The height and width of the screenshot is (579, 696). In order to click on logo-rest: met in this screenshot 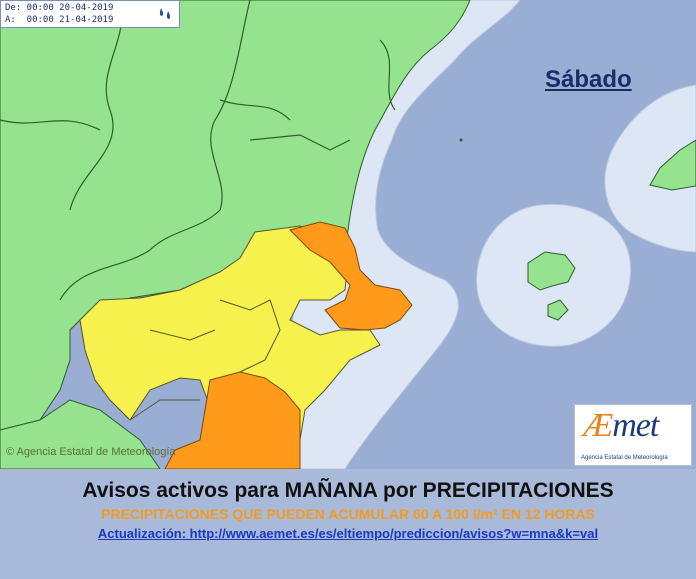, I will do `click(635, 425)`.